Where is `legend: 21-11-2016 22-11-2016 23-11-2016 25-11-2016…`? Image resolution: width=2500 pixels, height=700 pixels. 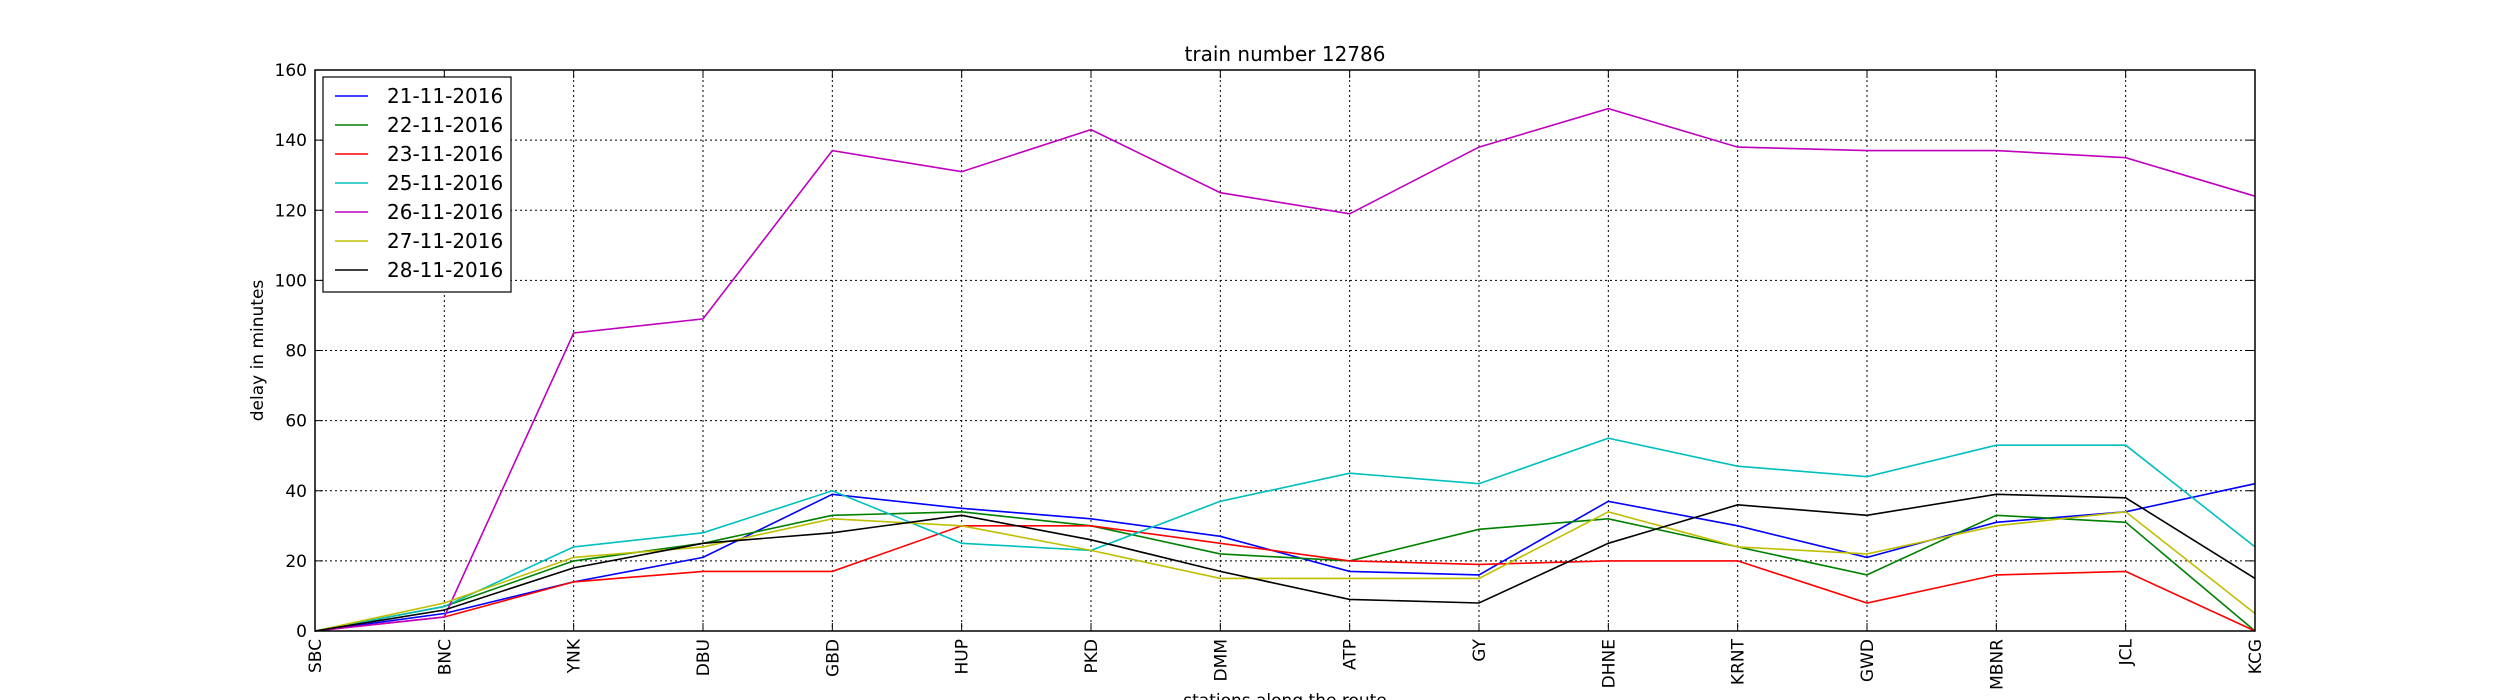
legend: 21-11-2016 22-11-2016 23-11-2016 25-11-2016… is located at coordinates (417, 184).